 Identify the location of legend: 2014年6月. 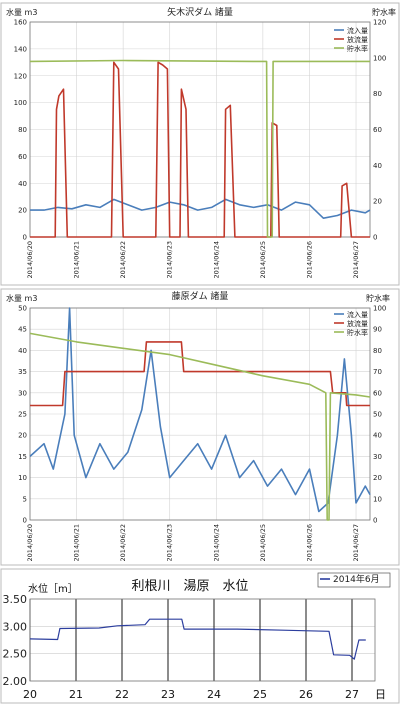
(354, 580).